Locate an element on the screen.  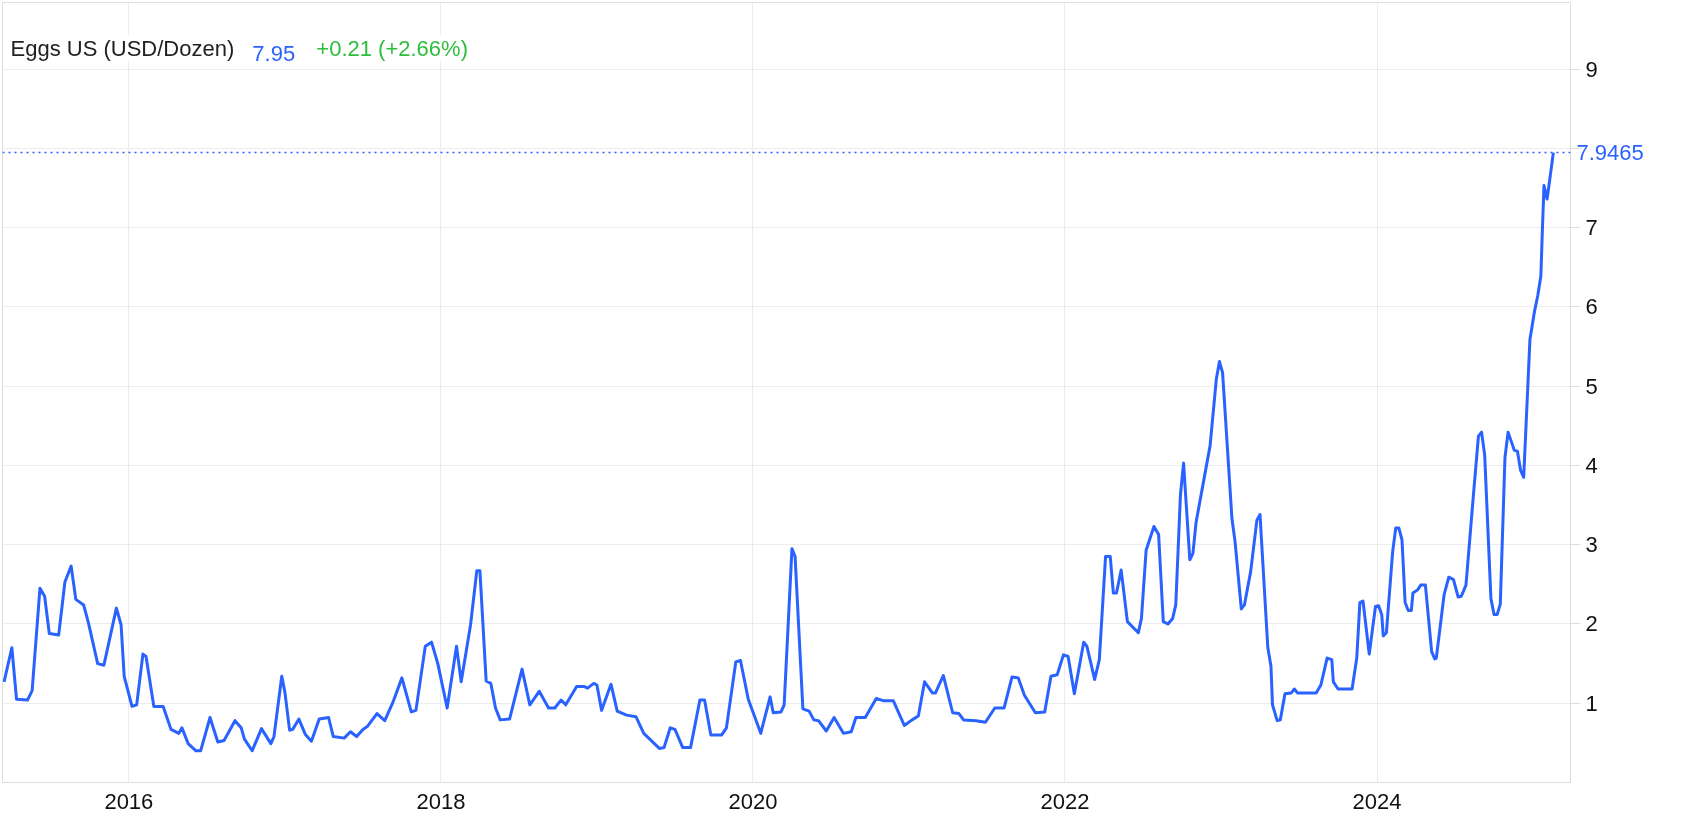
y-tick-label: 9 is located at coordinates (1591, 69).